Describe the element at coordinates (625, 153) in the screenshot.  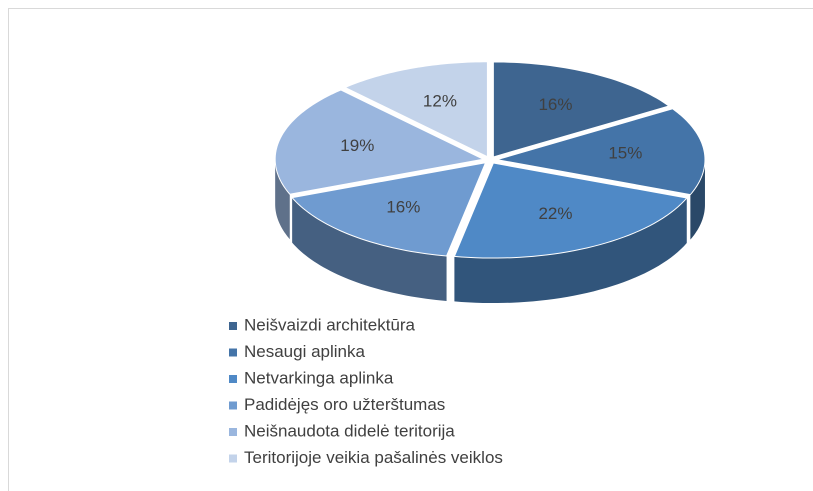
I see `data-label: 15%` at that location.